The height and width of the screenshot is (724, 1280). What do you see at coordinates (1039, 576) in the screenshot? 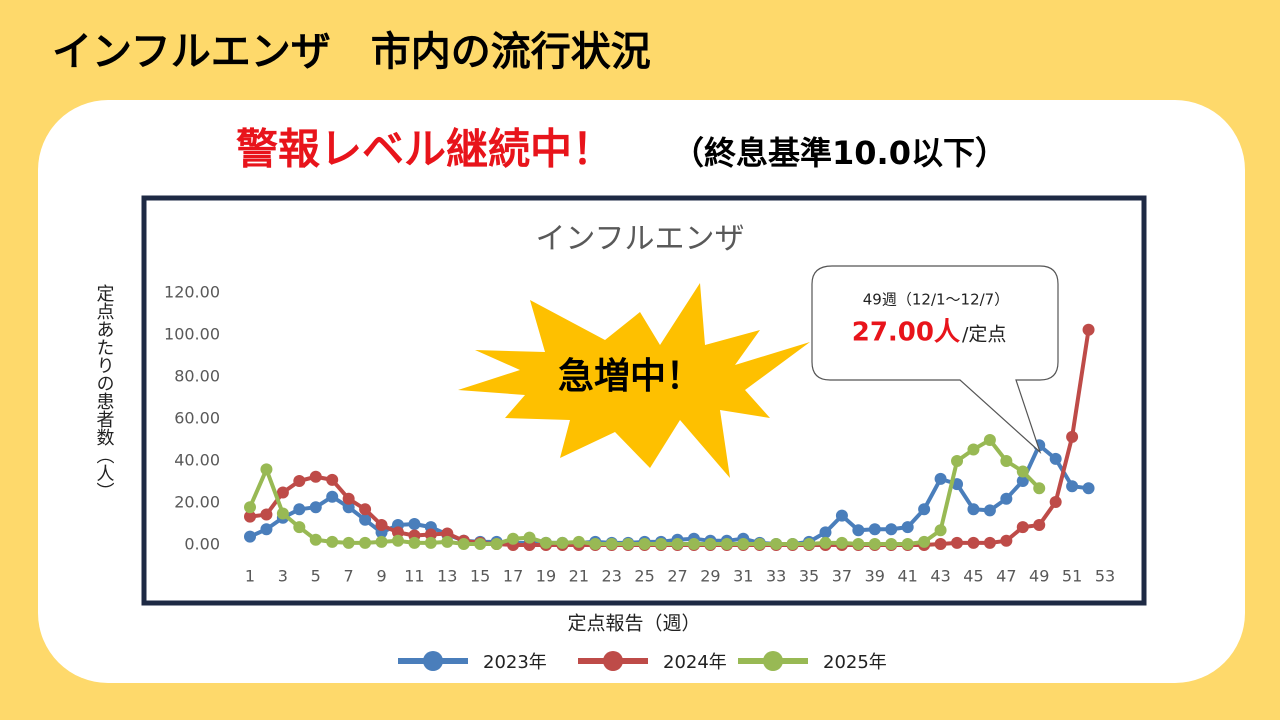
I see `x-tick-label: 49` at bounding box center [1039, 576].